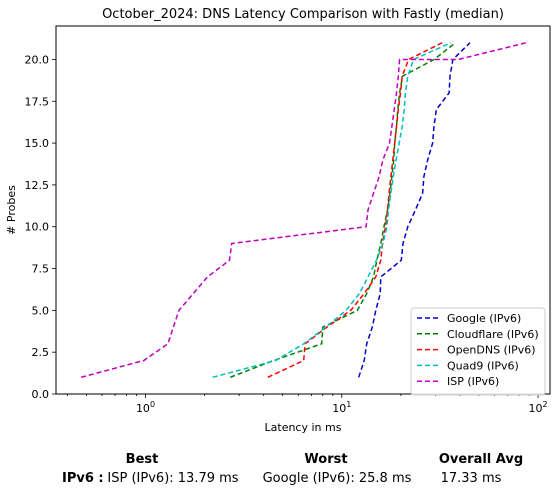  What do you see at coordinates (473, 381) in the screenshot?
I see `legend-label: ISP (IPv6)` at bounding box center [473, 381].